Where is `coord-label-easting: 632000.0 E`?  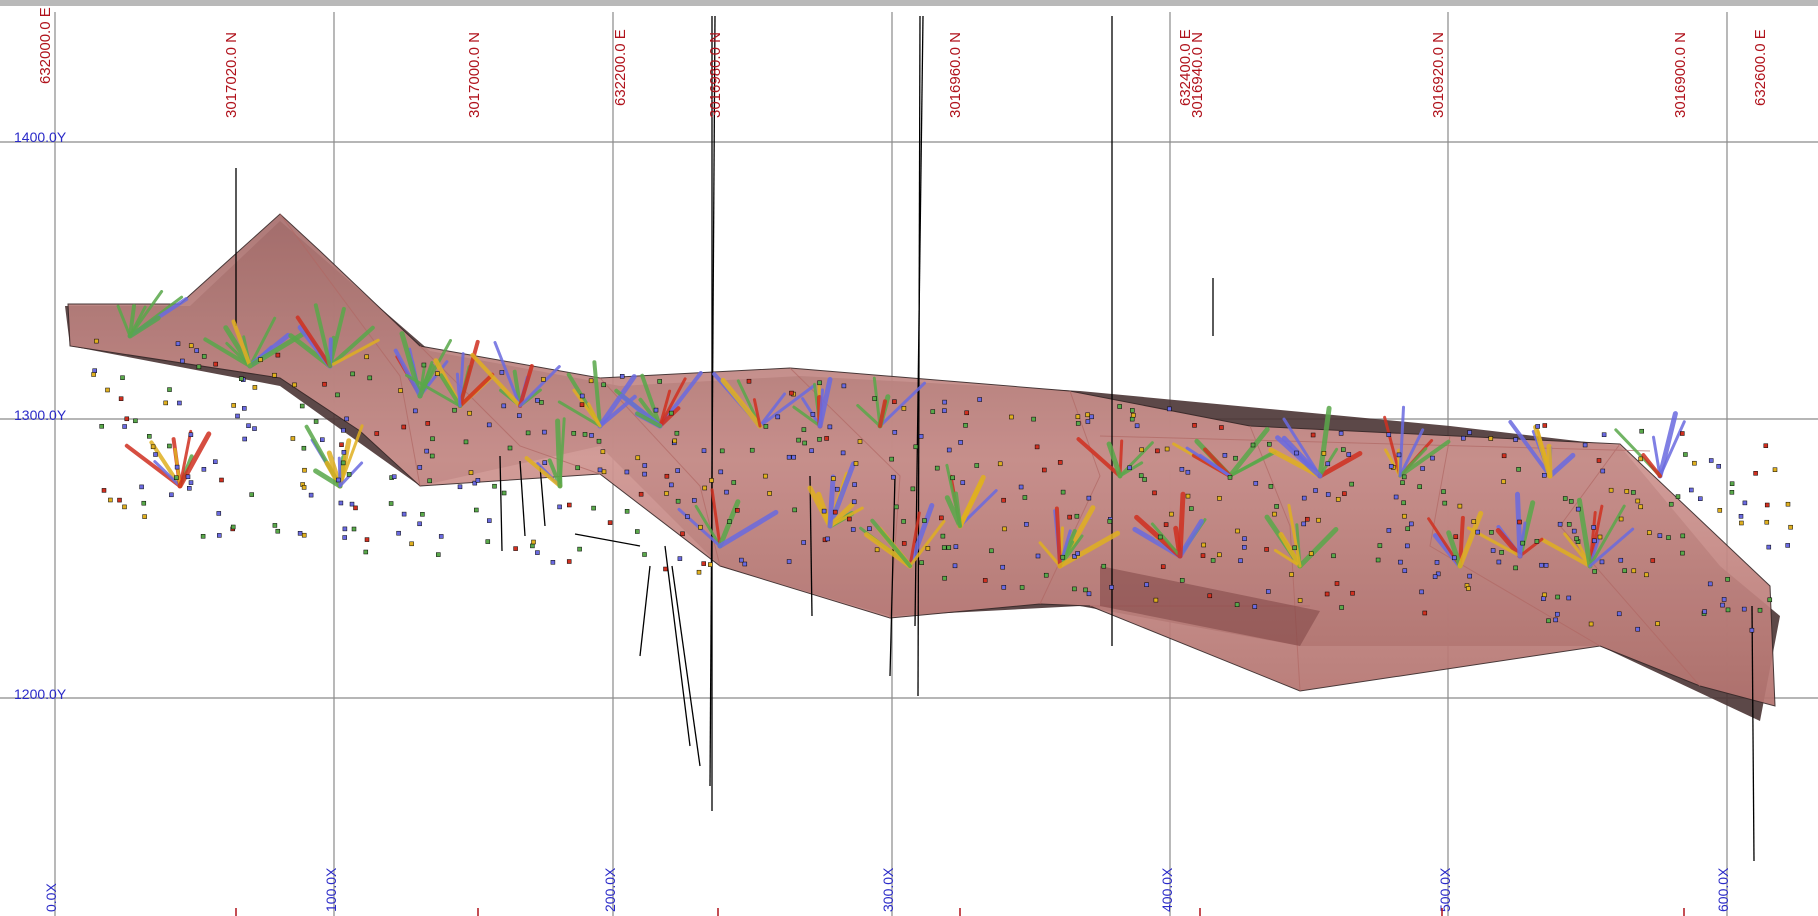
coord-label-easting: 632000.0 E is located at coordinates (45, 45).